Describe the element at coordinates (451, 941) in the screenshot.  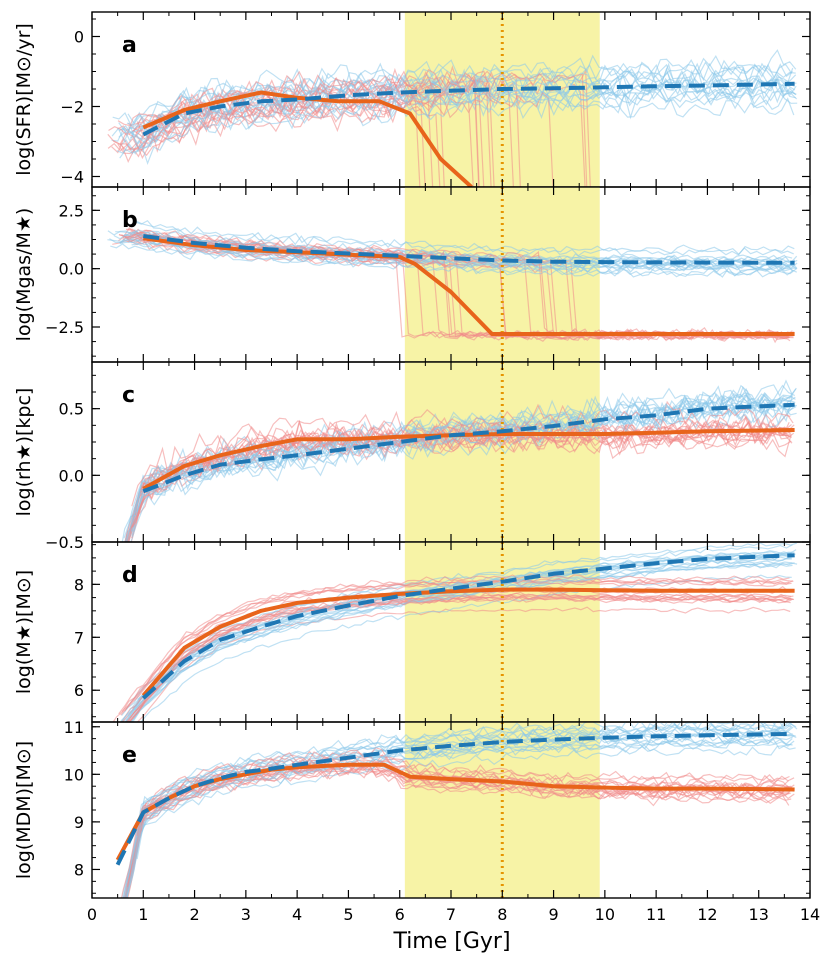
I see `x-axis-label: Time [Gyr]` at that location.